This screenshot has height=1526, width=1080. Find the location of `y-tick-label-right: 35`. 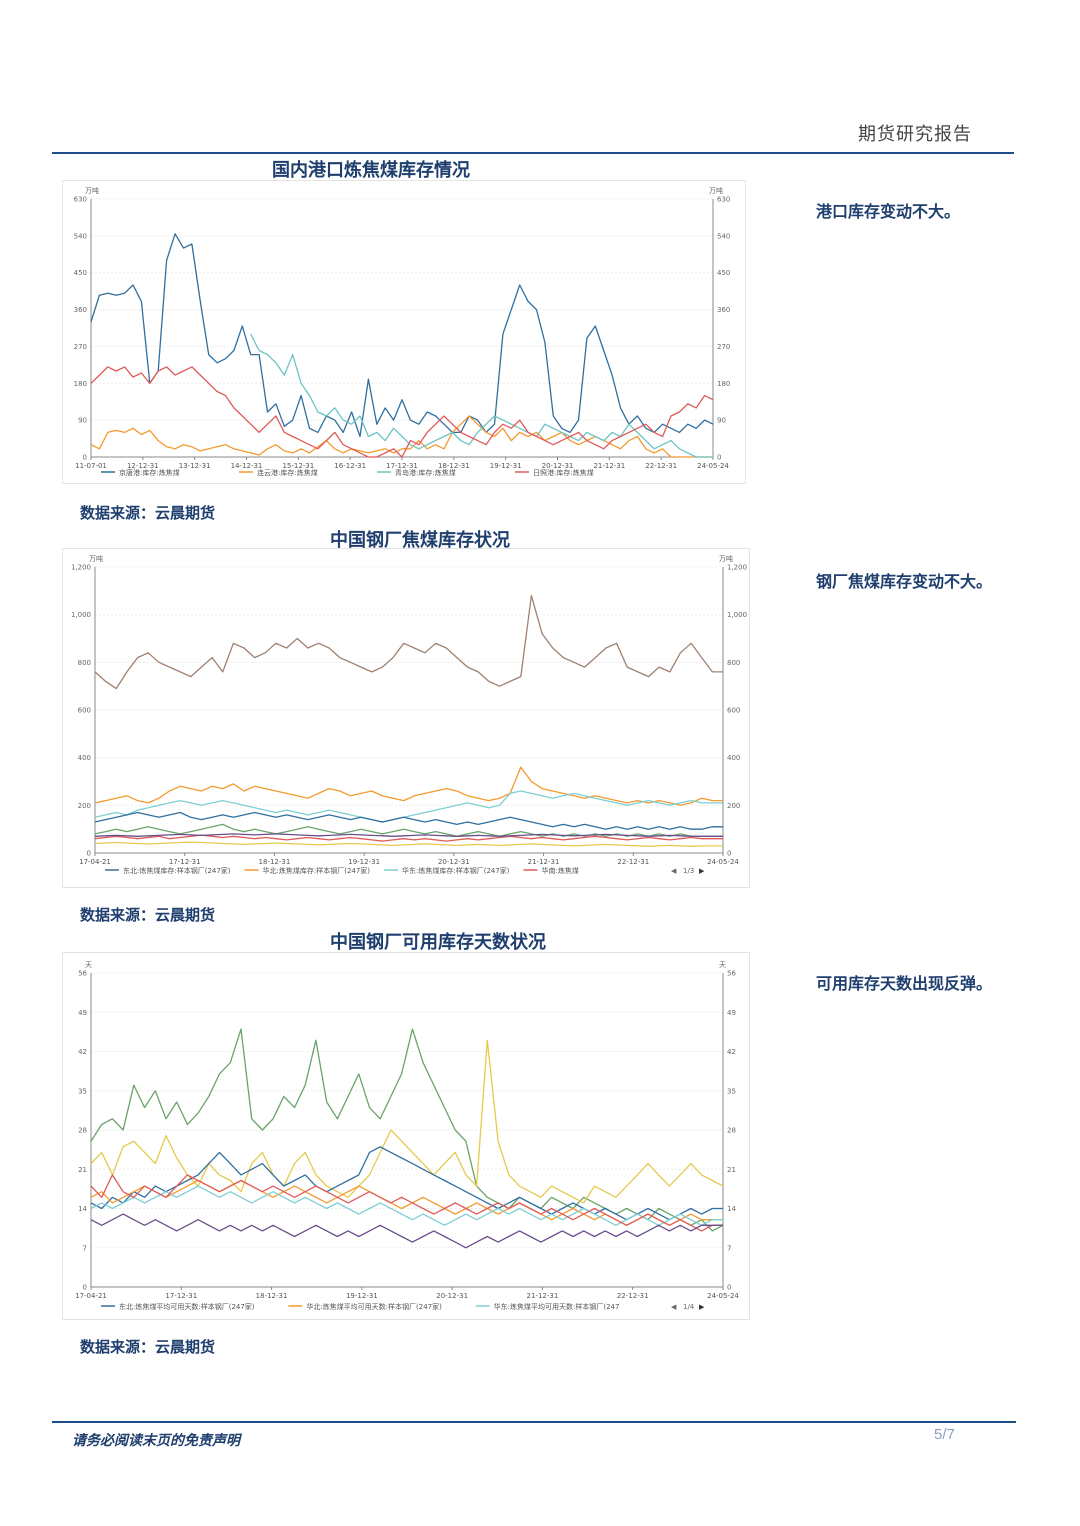

y-tick-label-right: 35 is located at coordinates (731, 1091).